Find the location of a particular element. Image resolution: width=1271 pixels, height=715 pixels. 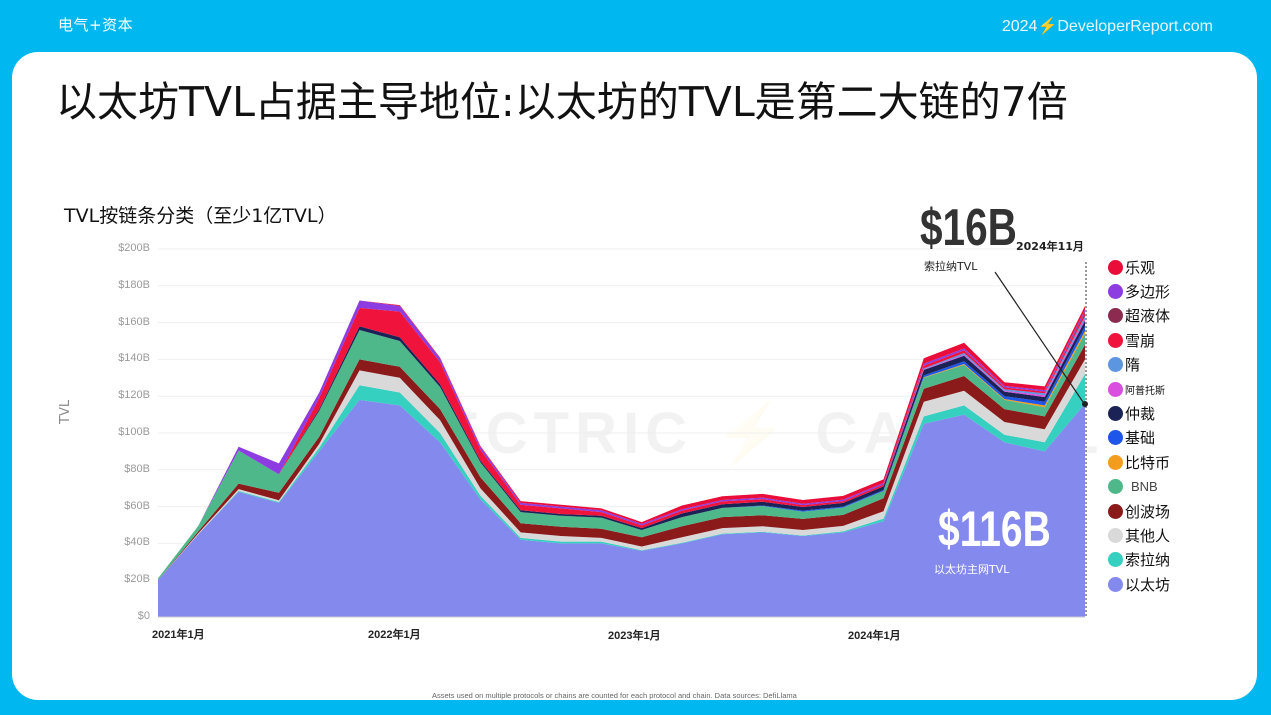

legend-item: 以太坊 is located at coordinates (1153, 584).